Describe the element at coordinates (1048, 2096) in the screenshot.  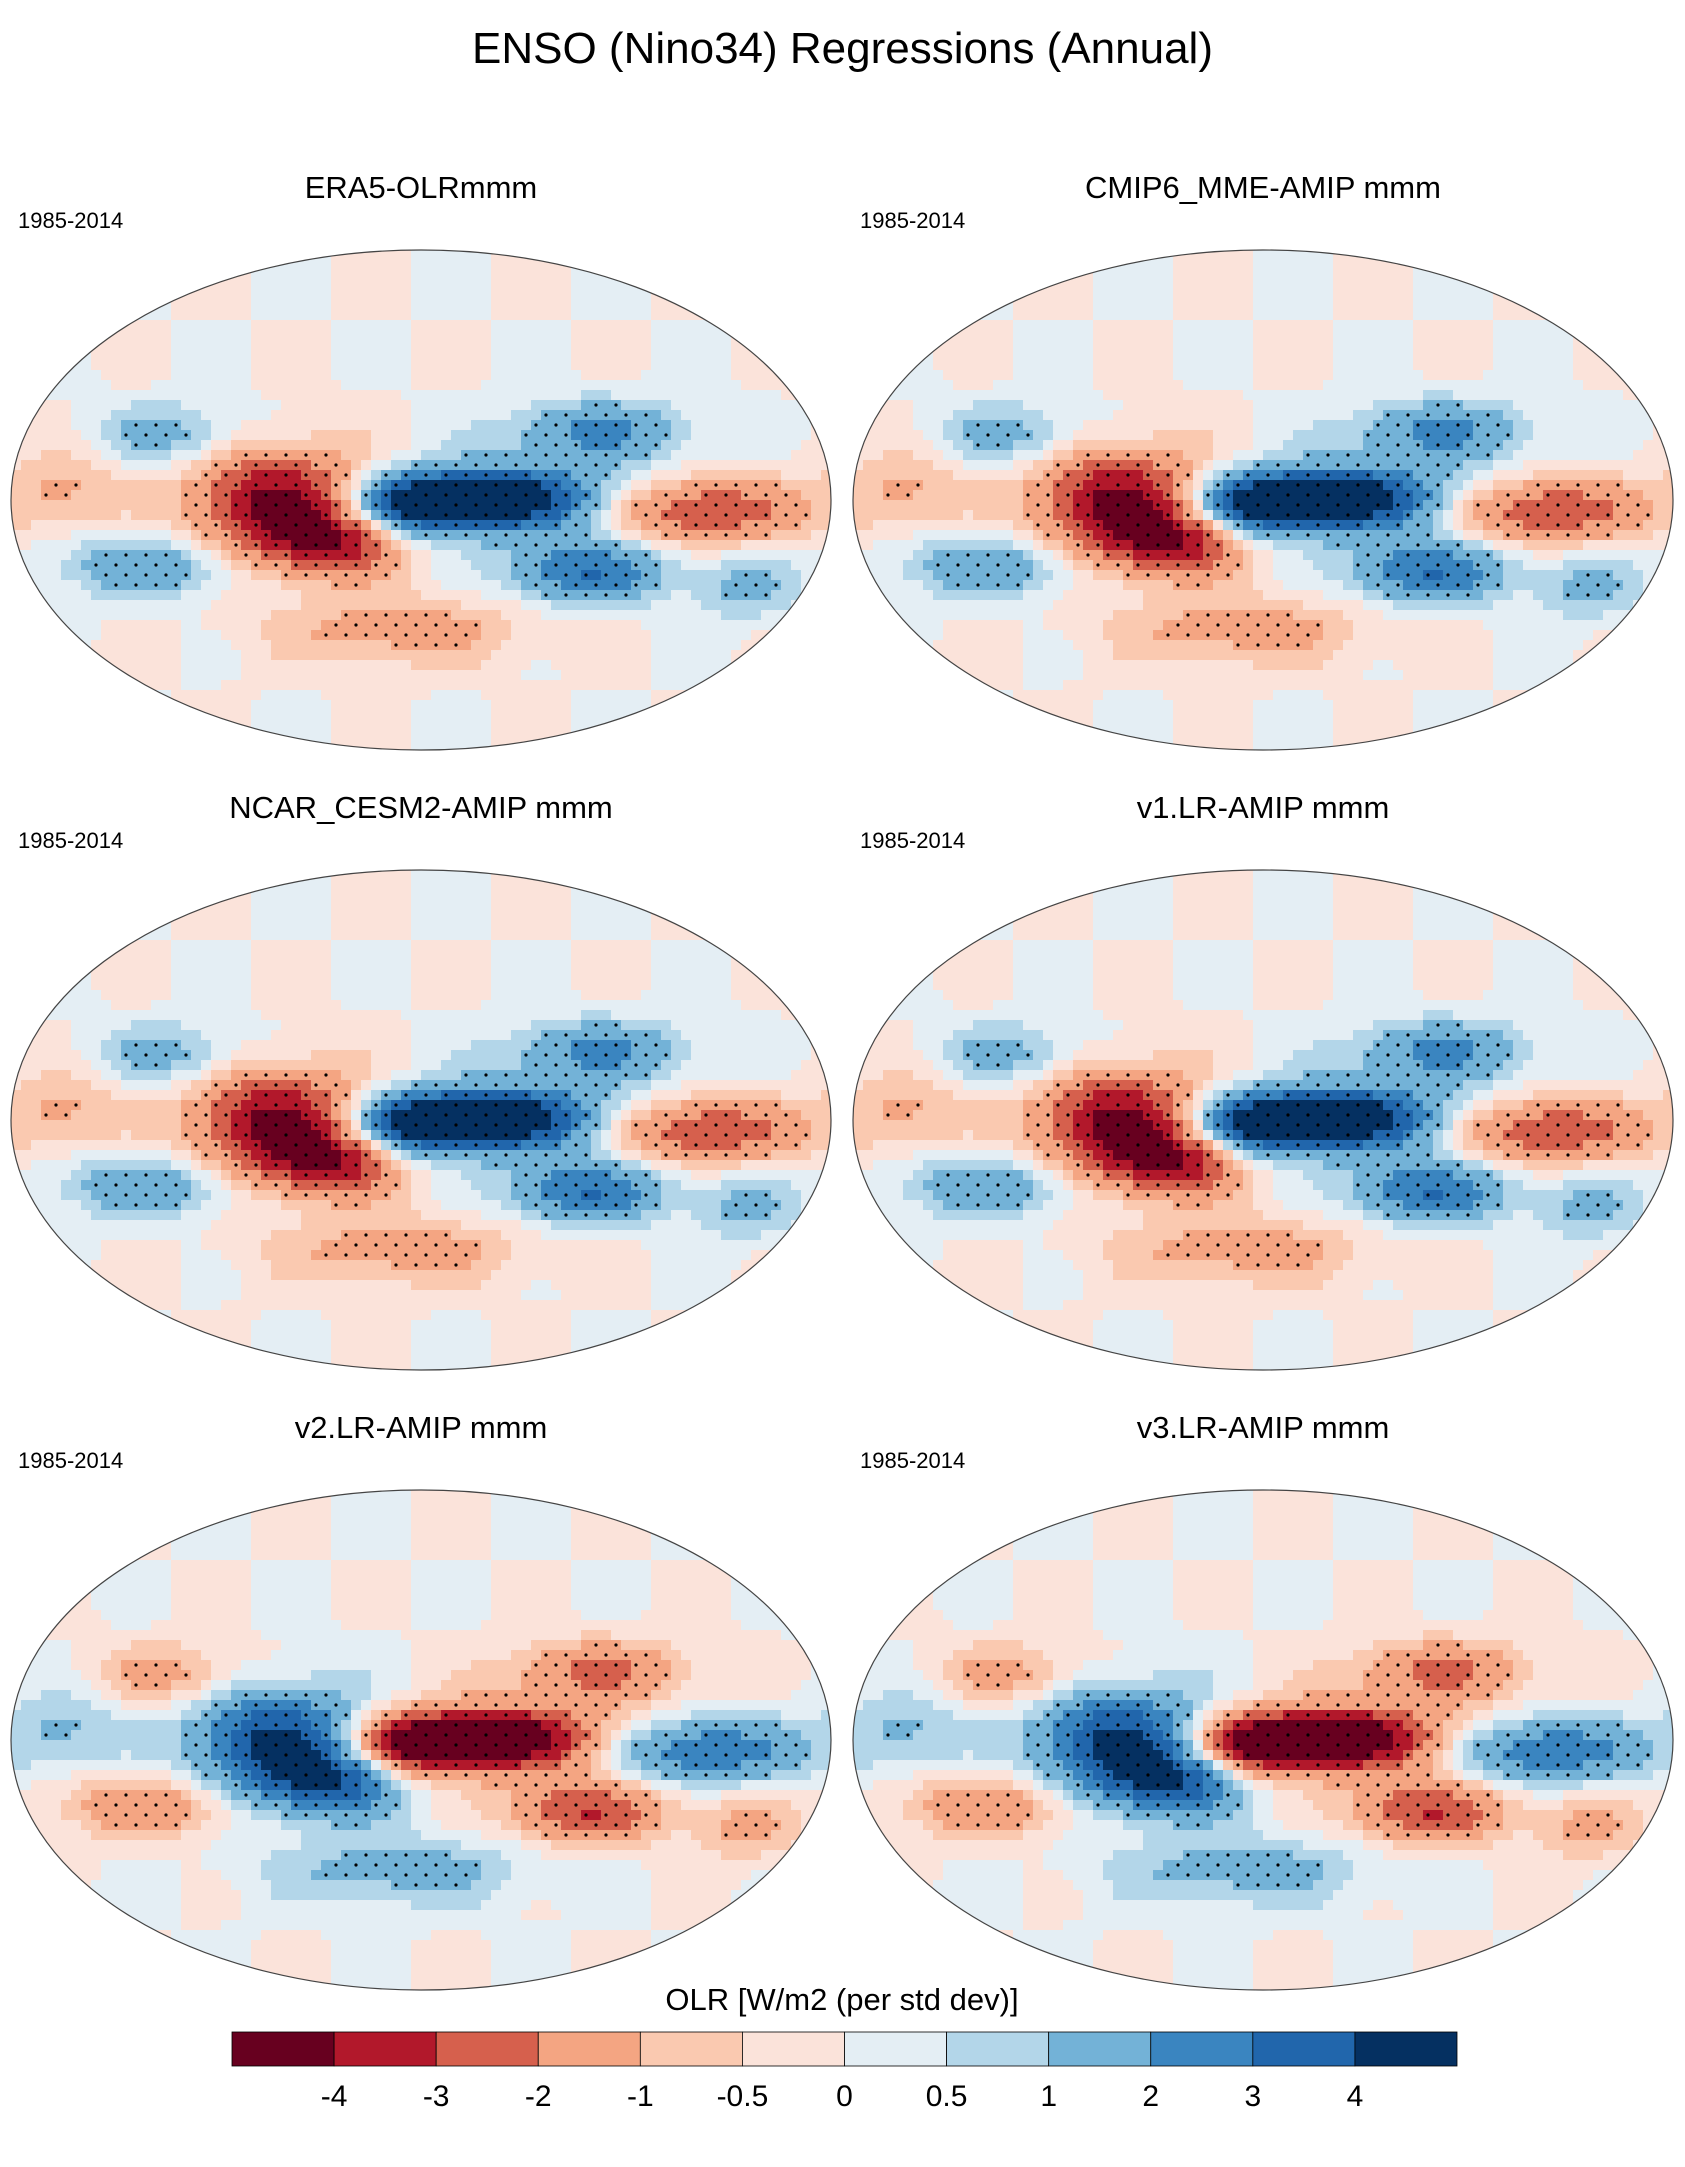
I see `colorbar-tick-label: 1` at that location.